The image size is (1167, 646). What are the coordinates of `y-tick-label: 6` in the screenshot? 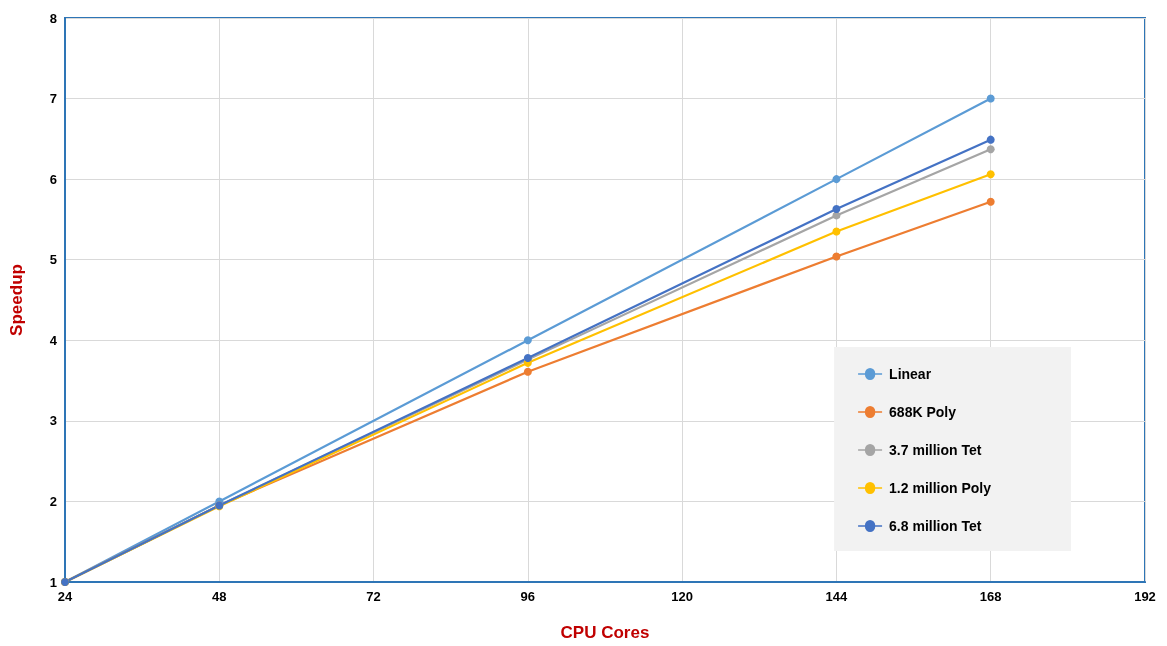 It's located at (53, 179).